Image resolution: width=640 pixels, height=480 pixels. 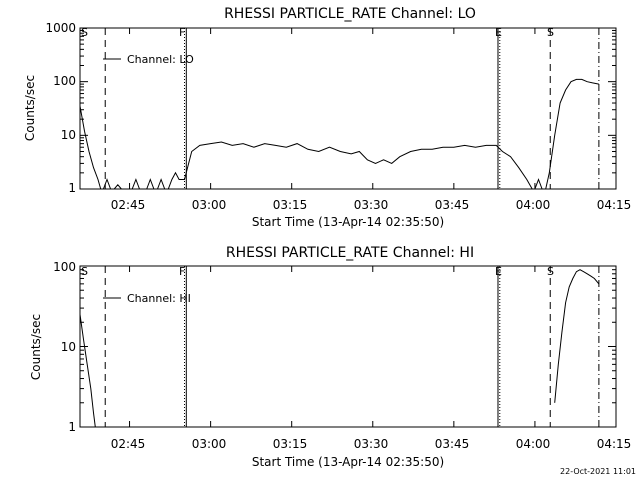 I want to click on panel-lo-title: RHESSI PARTICLE_RATE Channel: LO, so click(x=350, y=14).